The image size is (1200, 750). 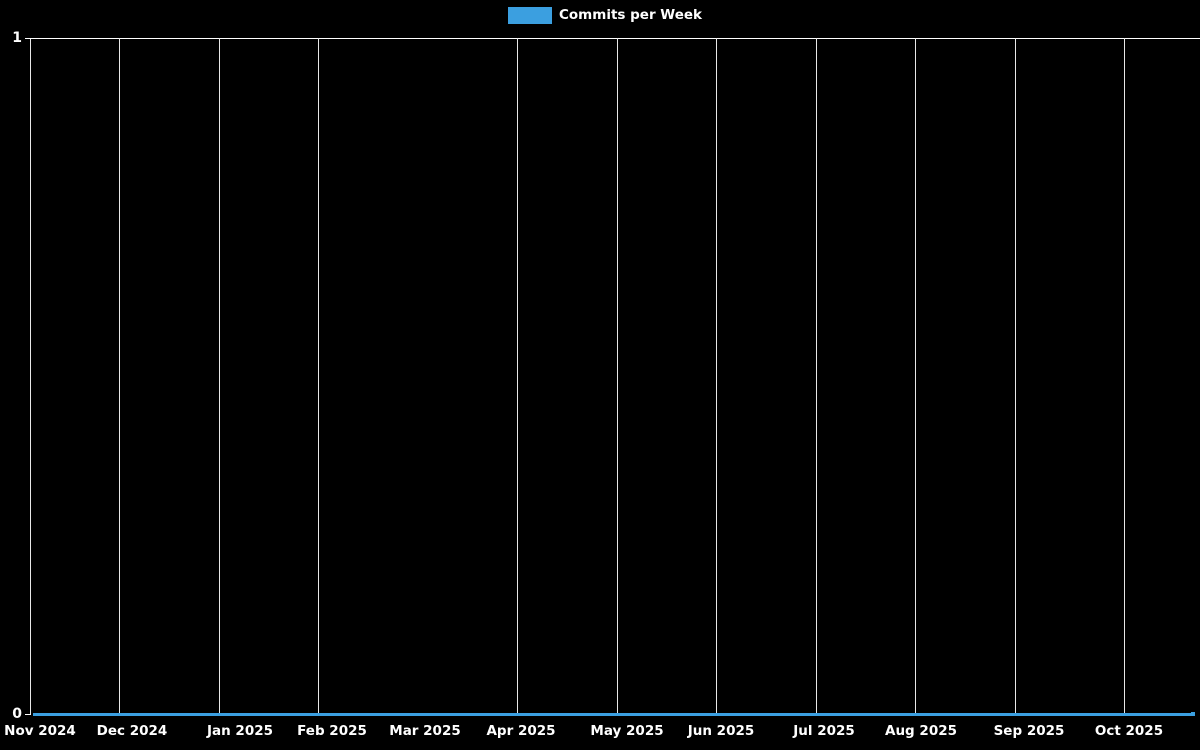 What do you see at coordinates (332, 731) in the screenshot?
I see `x-tick-label-feb-2025: Feb 2025` at bounding box center [332, 731].